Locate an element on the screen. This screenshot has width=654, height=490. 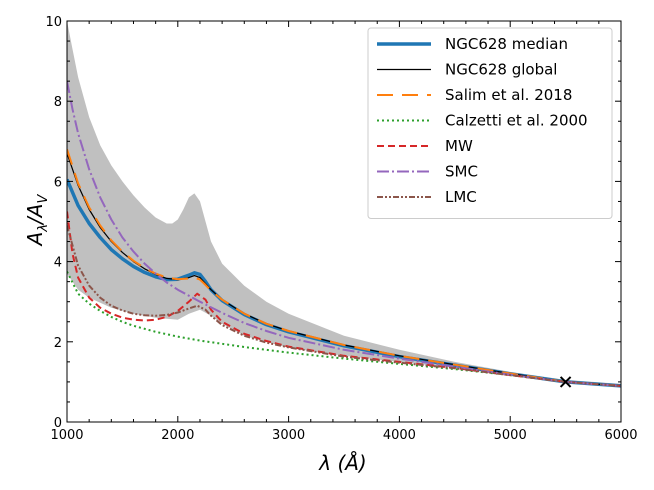
y-tick-label: 10 is located at coordinates (53, 22).